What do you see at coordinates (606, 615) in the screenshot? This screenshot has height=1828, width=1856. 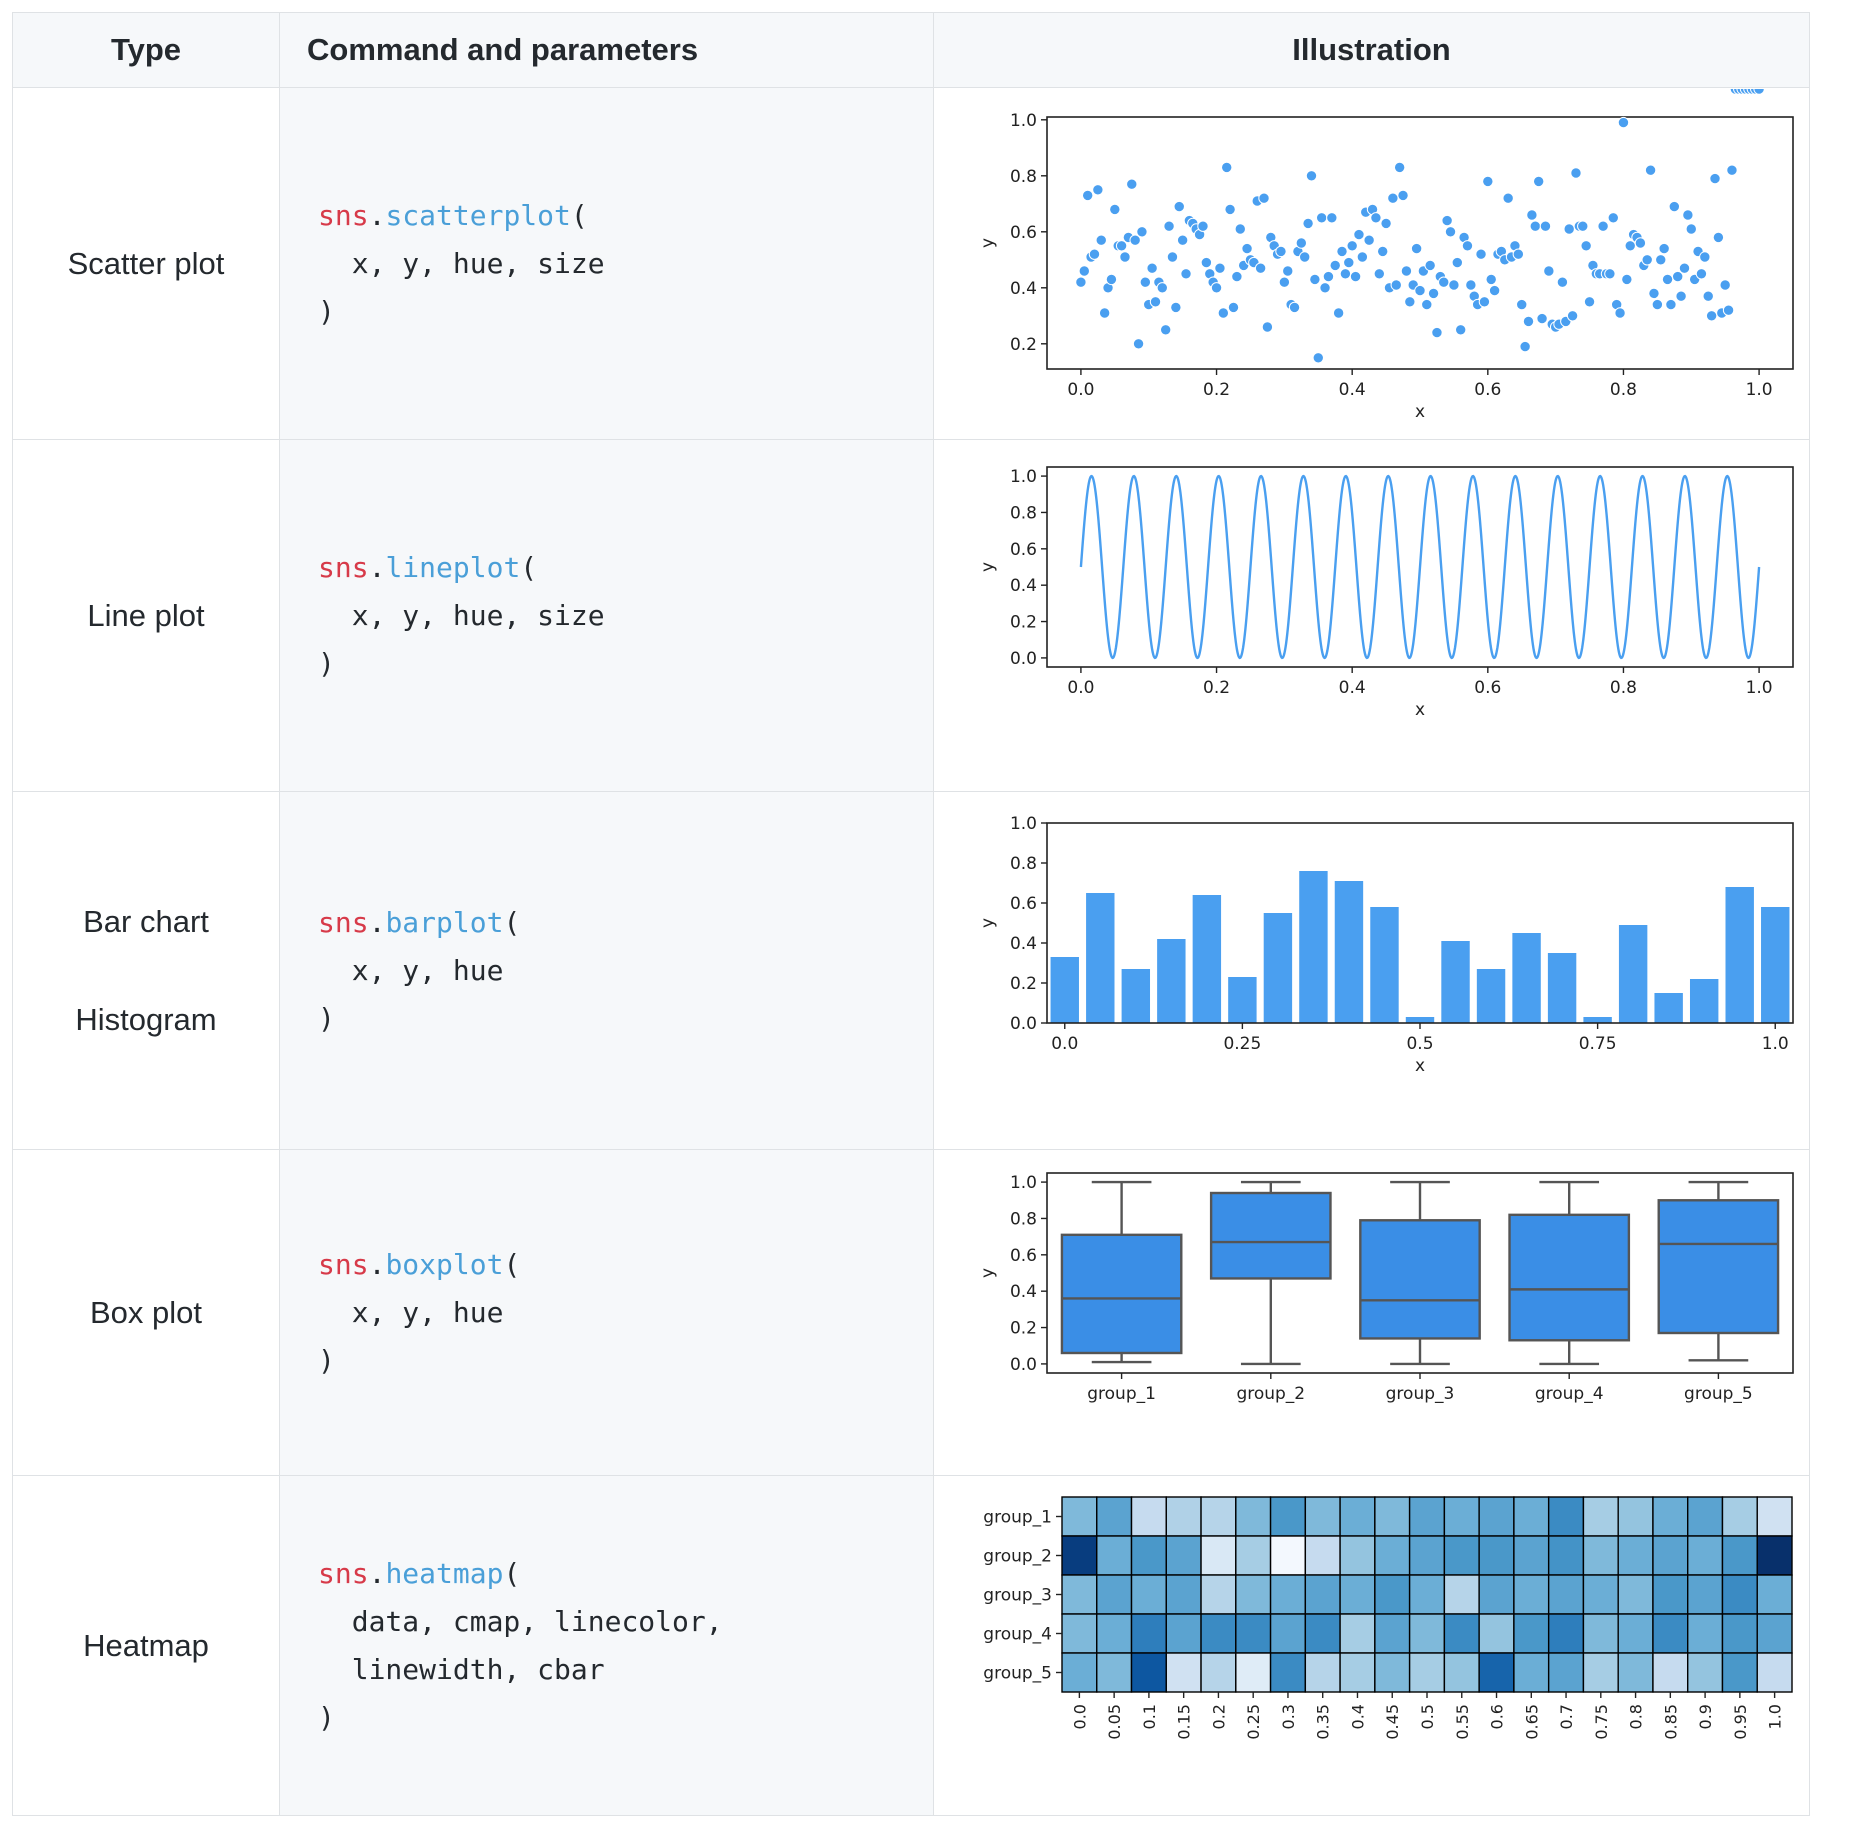 I see `command-cell: sns.lineplot( x, y, hue, size )` at bounding box center [606, 615].